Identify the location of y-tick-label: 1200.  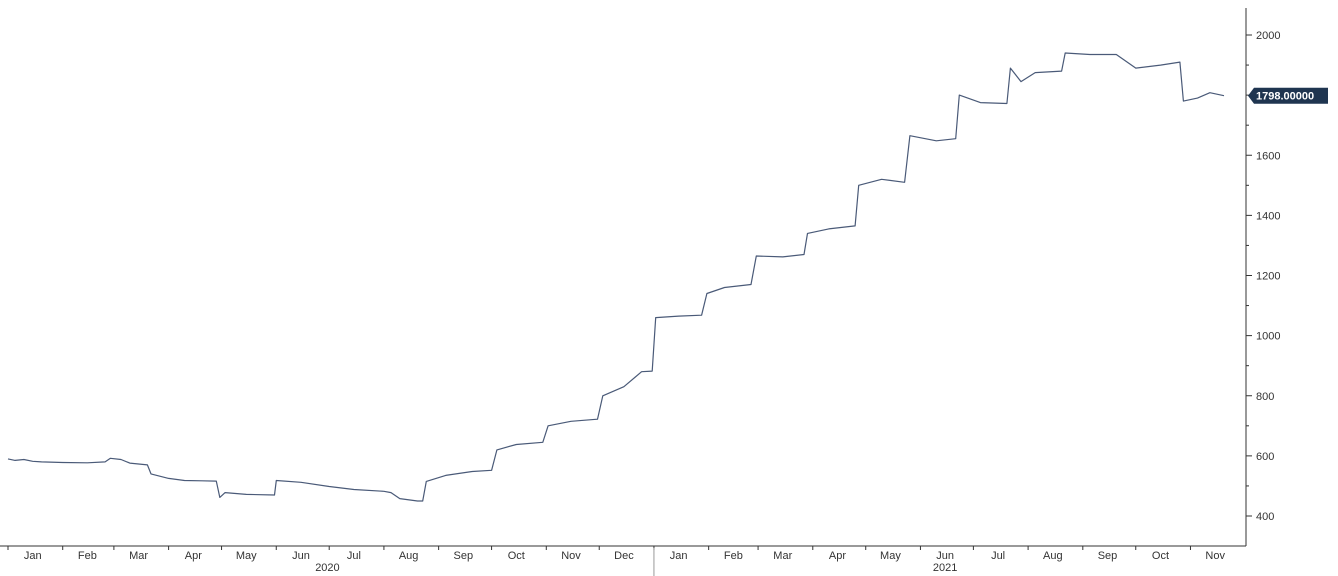
(1268, 277).